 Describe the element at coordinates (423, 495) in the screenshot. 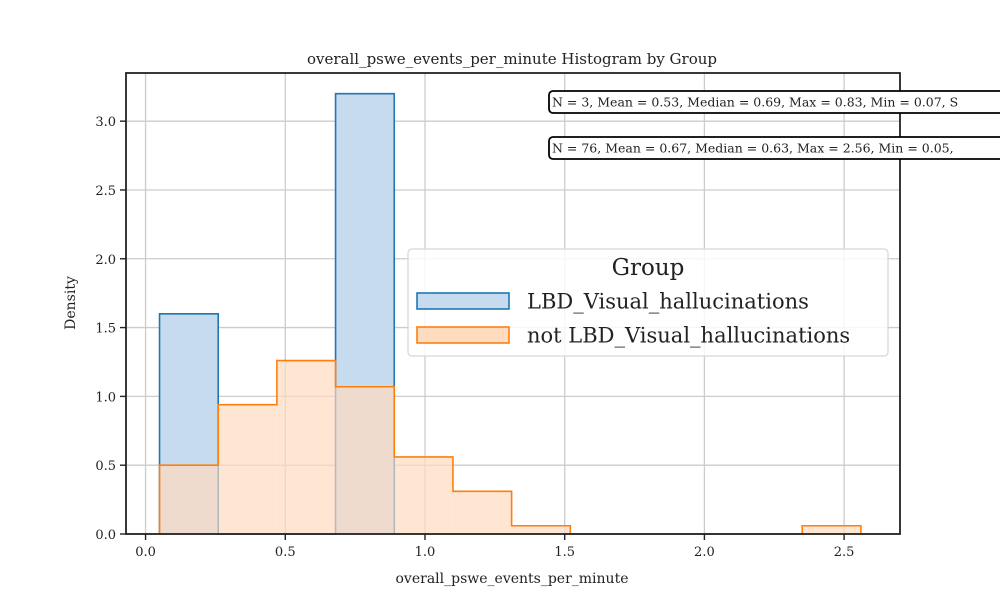

I see `bar-series1-bin4` at that location.